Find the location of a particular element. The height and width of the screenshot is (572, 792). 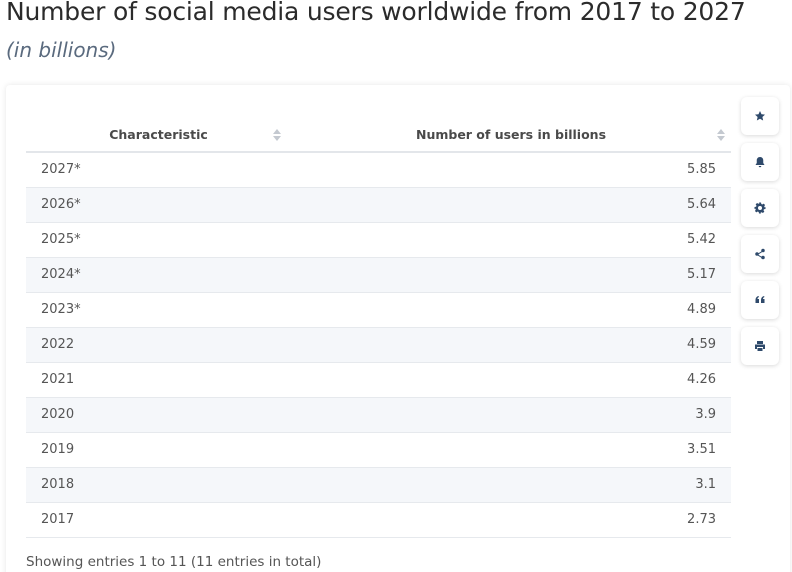

print-icon is located at coordinates (760, 346).